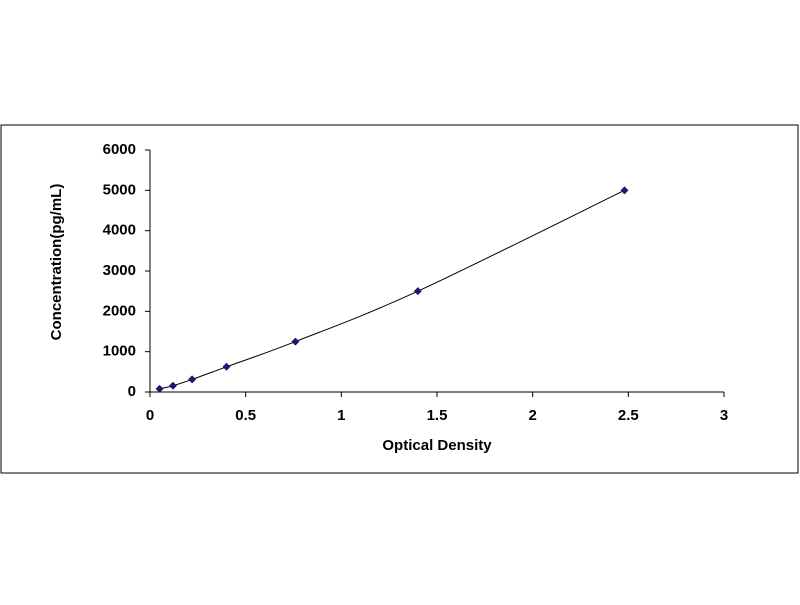 The height and width of the screenshot is (605, 800). Describe the element at coordinates (437, 415) in the screenshot. I see `x-tick-label: 1.5` at that location.